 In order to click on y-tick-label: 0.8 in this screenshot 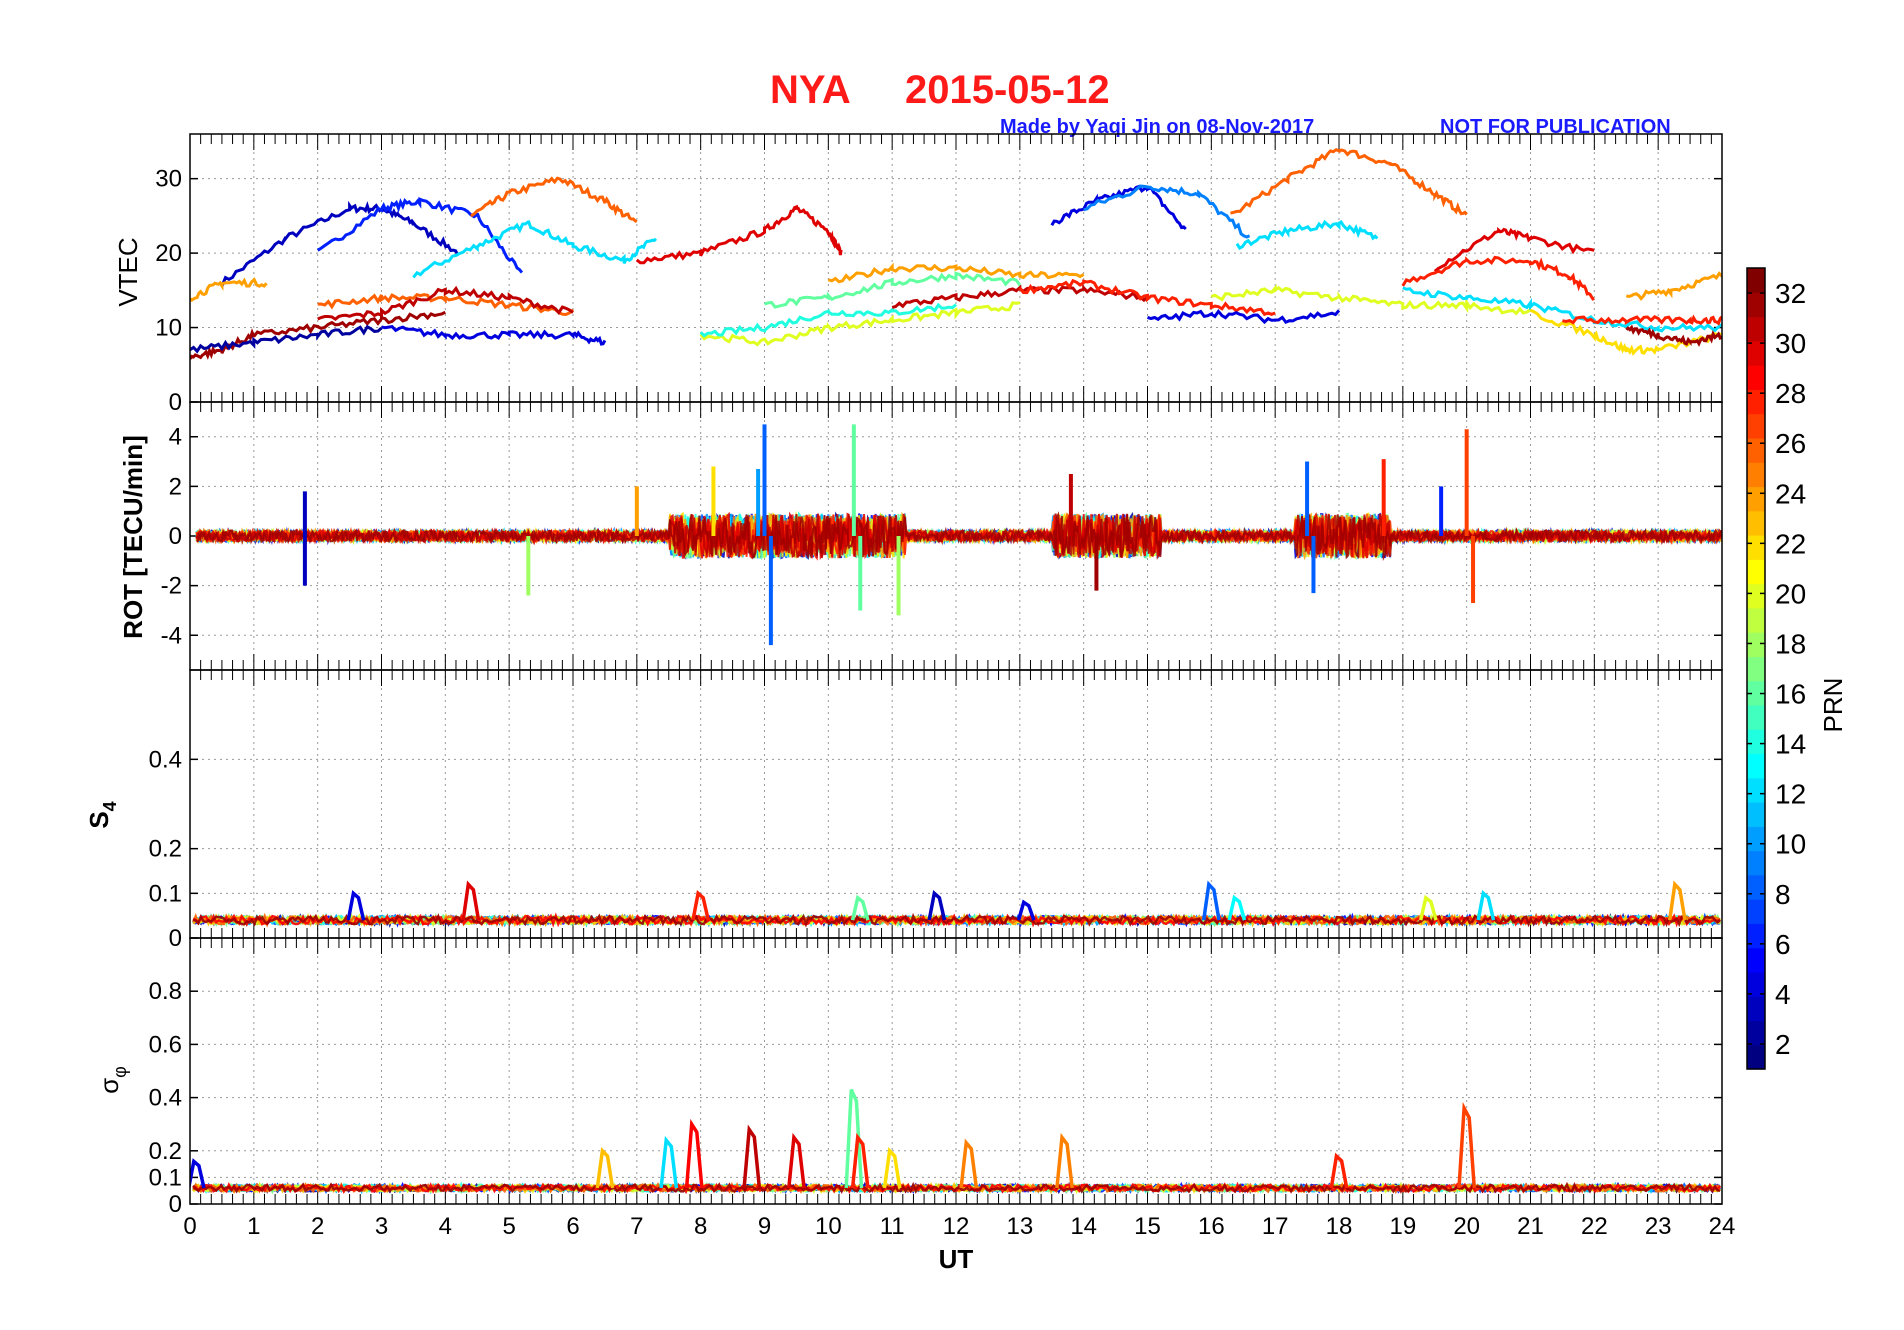, I will do `click(165, 991)`.